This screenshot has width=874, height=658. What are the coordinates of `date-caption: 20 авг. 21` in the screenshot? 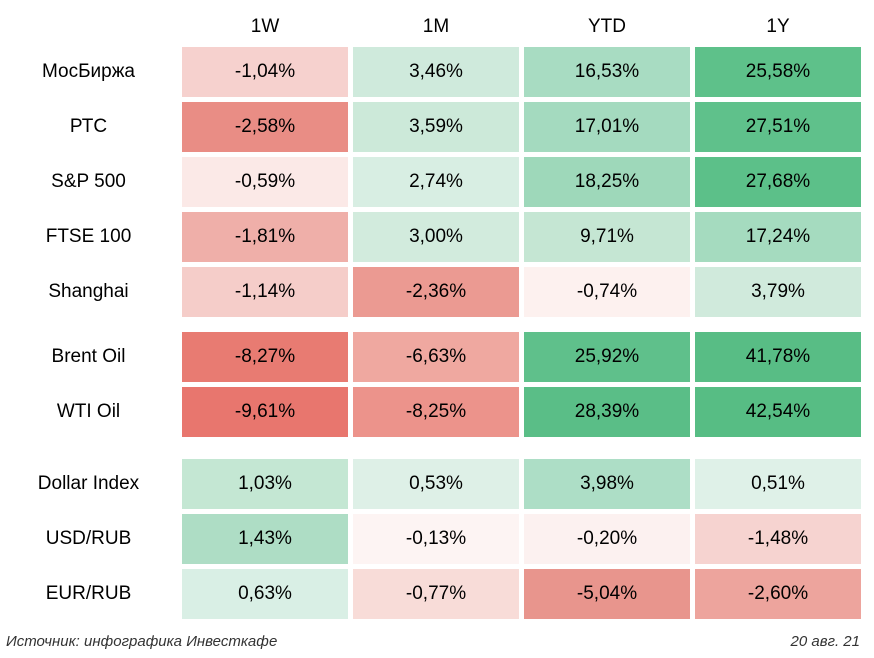 It's located at (825, 641).